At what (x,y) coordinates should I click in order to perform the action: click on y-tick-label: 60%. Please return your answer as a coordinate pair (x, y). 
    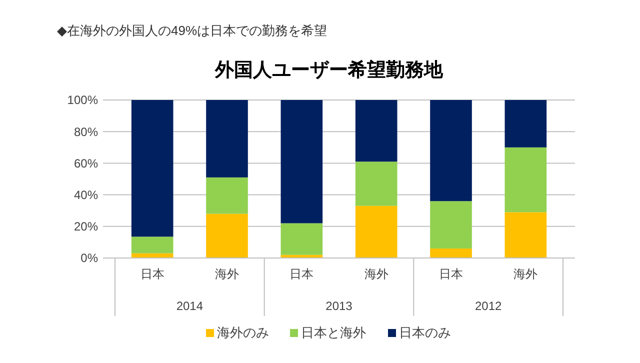
    Looking at the image, I should click on (86, 163).